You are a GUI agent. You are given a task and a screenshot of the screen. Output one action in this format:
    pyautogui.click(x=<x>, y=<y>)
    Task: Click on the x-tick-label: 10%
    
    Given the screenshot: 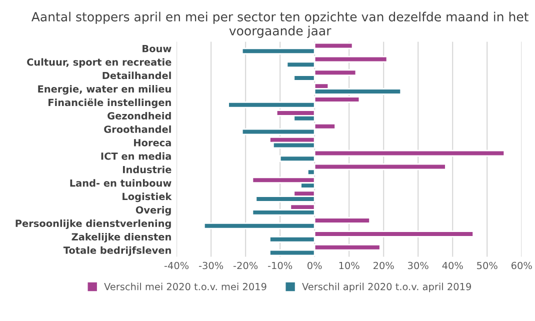 What is the action you would take?
    pyautogui.click(x=349, y=266)
    